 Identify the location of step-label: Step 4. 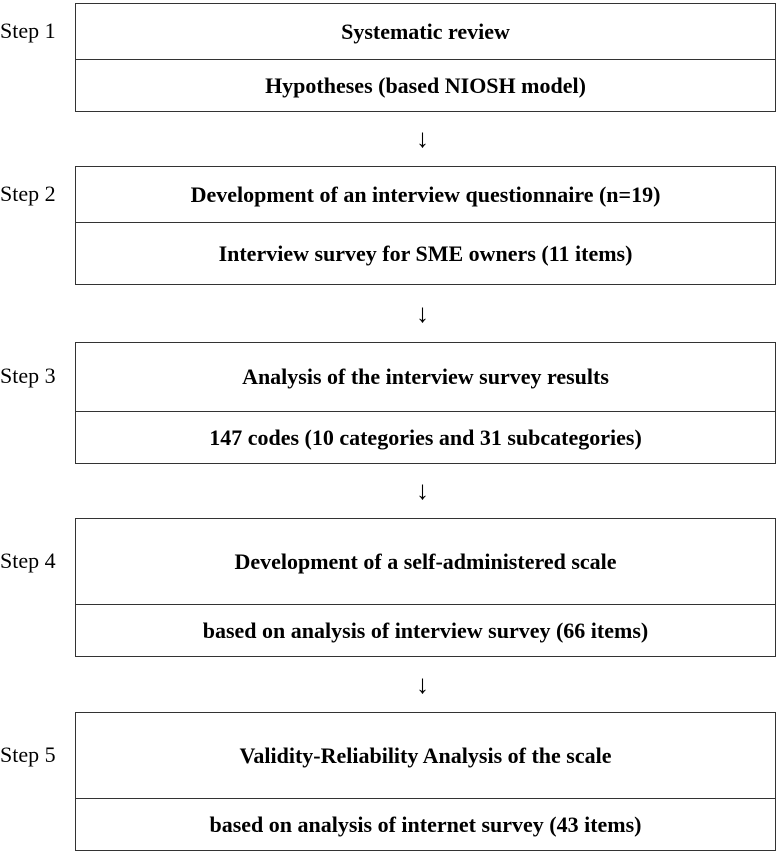
(28, 560).